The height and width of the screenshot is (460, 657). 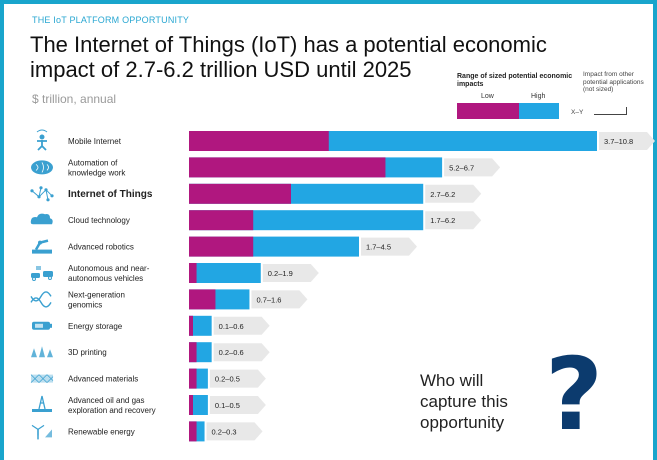 What do you see at coordinates (42, 325) in the screenshot?
I see `battery-icon` at bounding box center [42, 325].